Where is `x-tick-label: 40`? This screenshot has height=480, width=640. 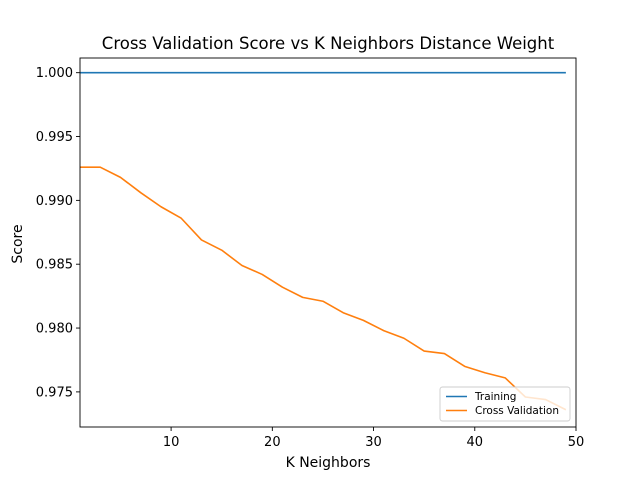
x-tick-label: 40 is located at coordinates (475, 442).